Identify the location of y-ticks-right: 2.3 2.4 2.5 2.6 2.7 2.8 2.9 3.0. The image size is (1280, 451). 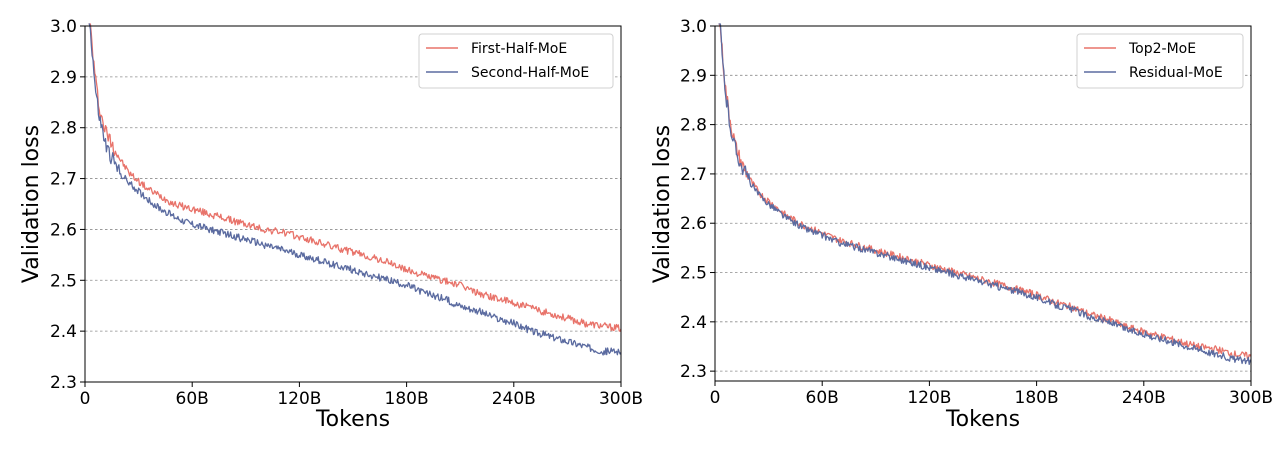
(697, 199).